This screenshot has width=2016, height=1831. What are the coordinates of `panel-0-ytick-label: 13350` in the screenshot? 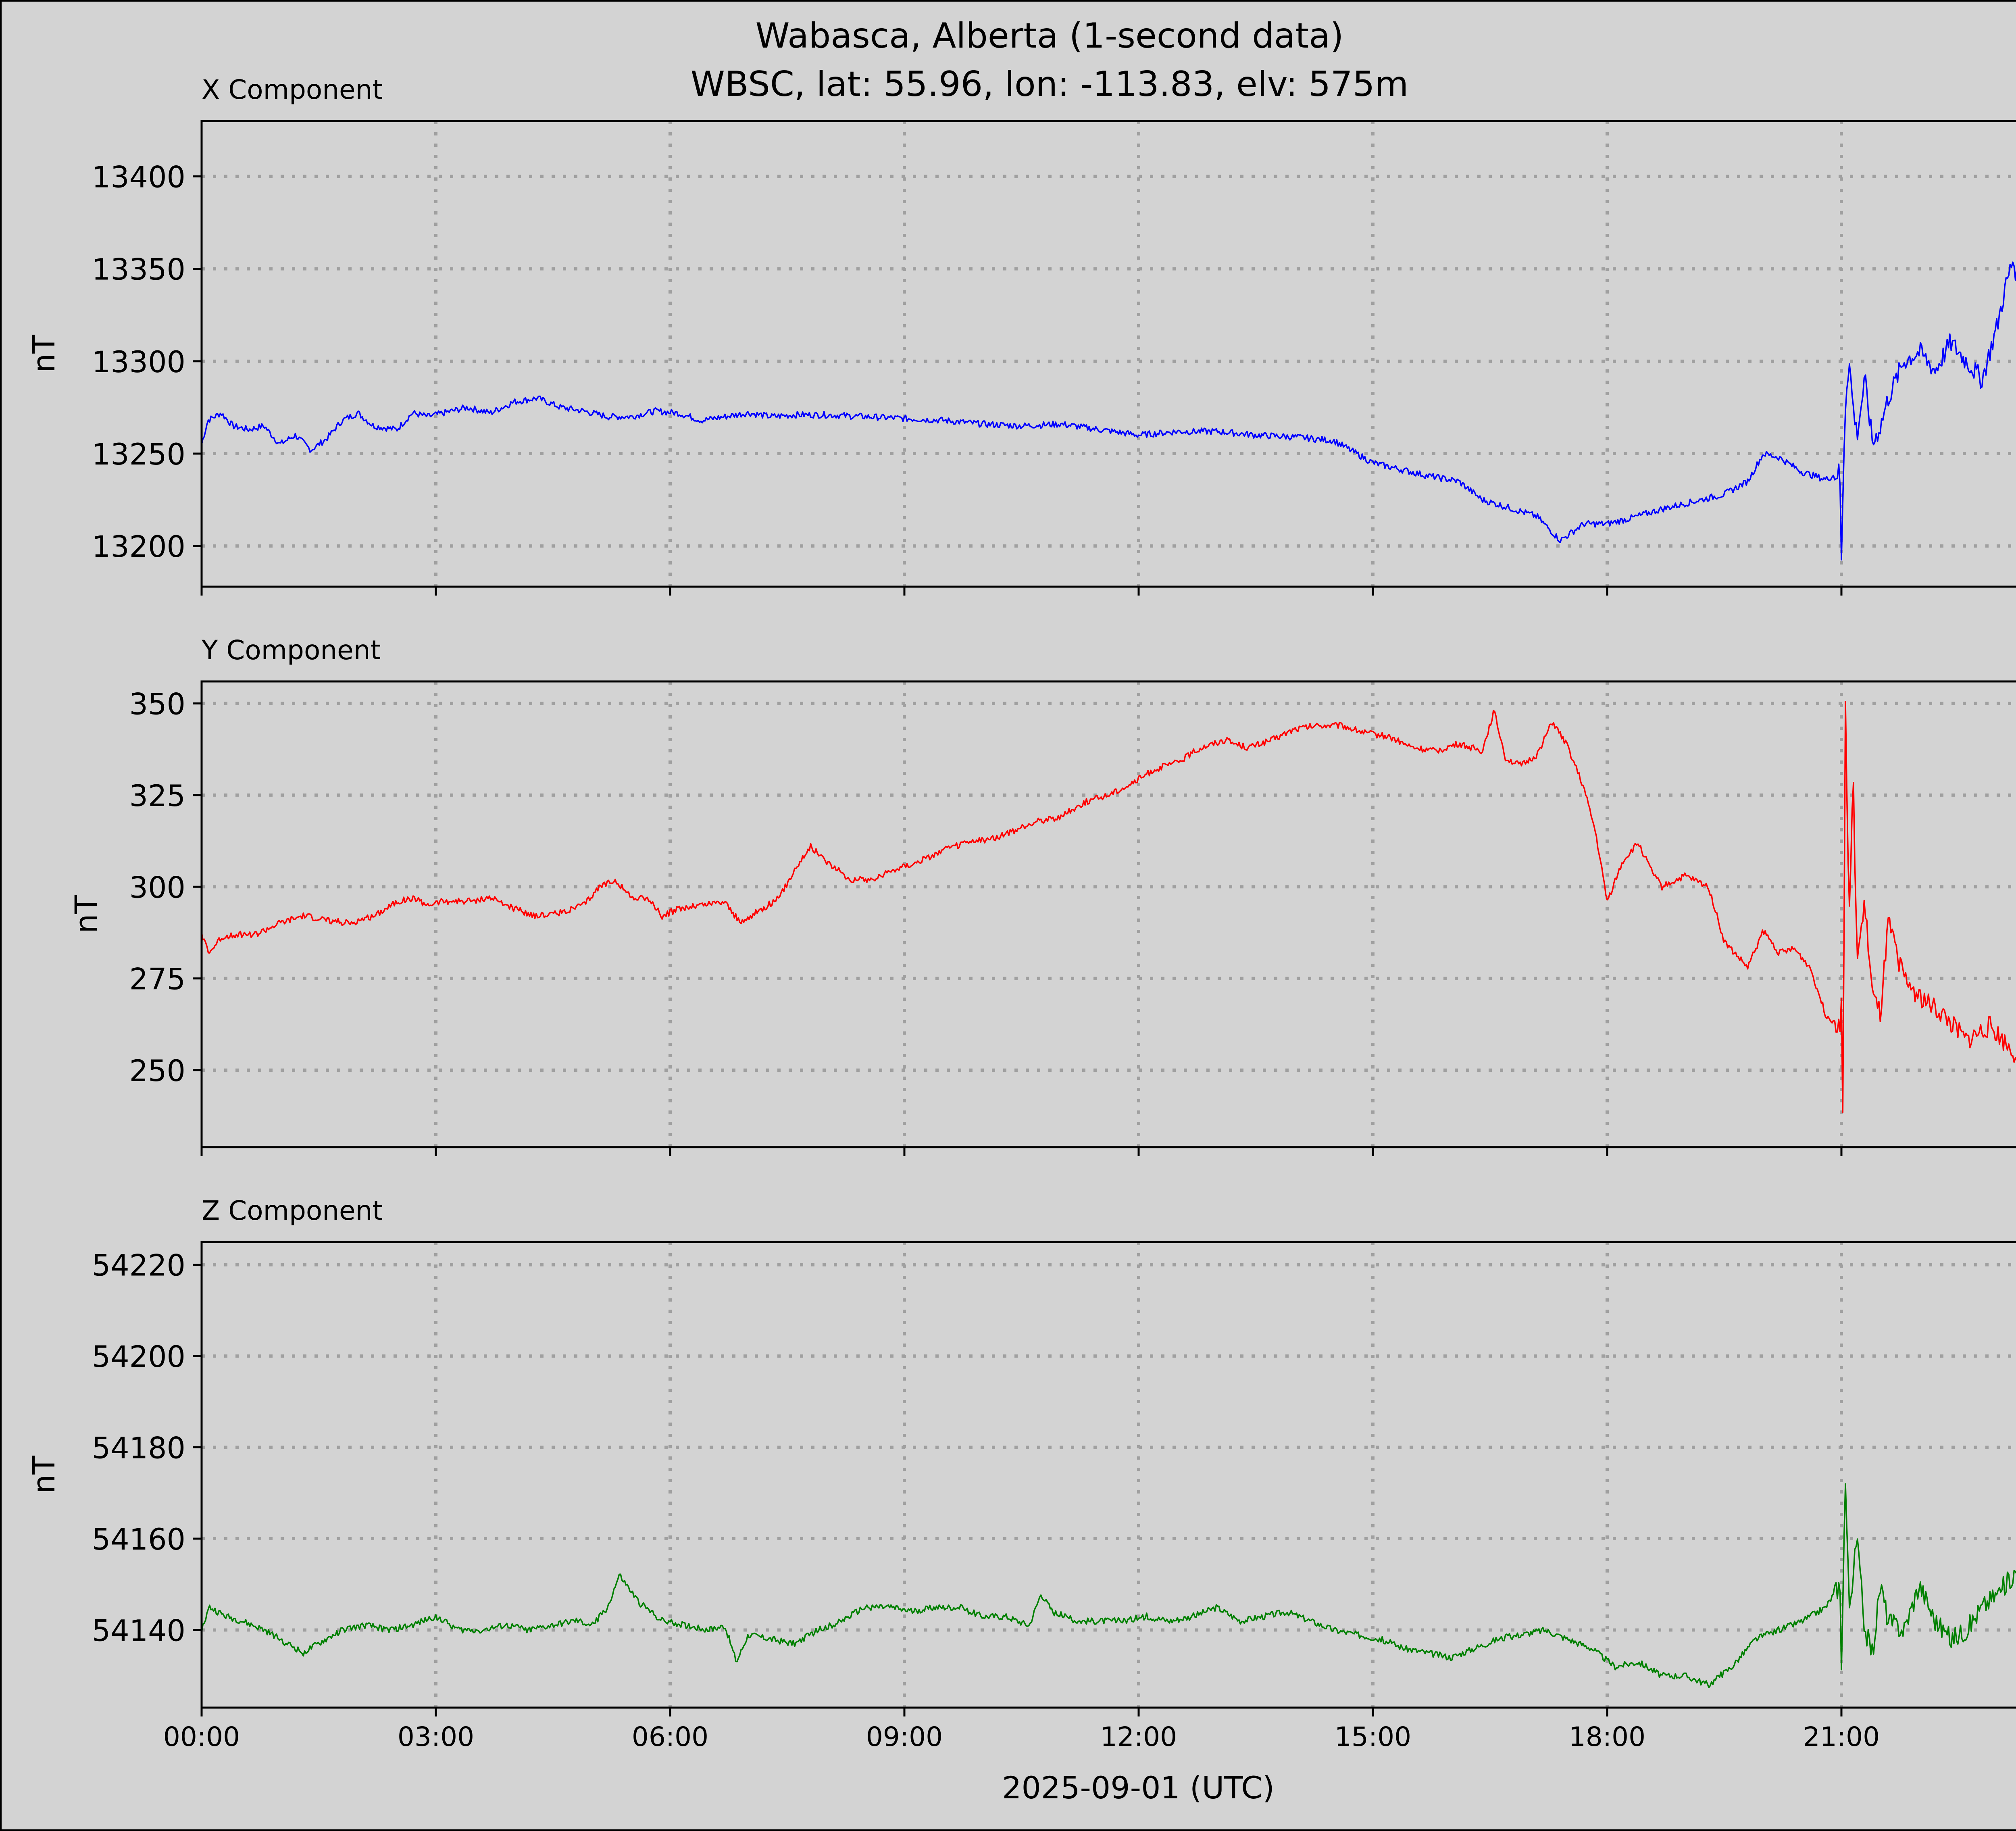 It's located at (138, 270).